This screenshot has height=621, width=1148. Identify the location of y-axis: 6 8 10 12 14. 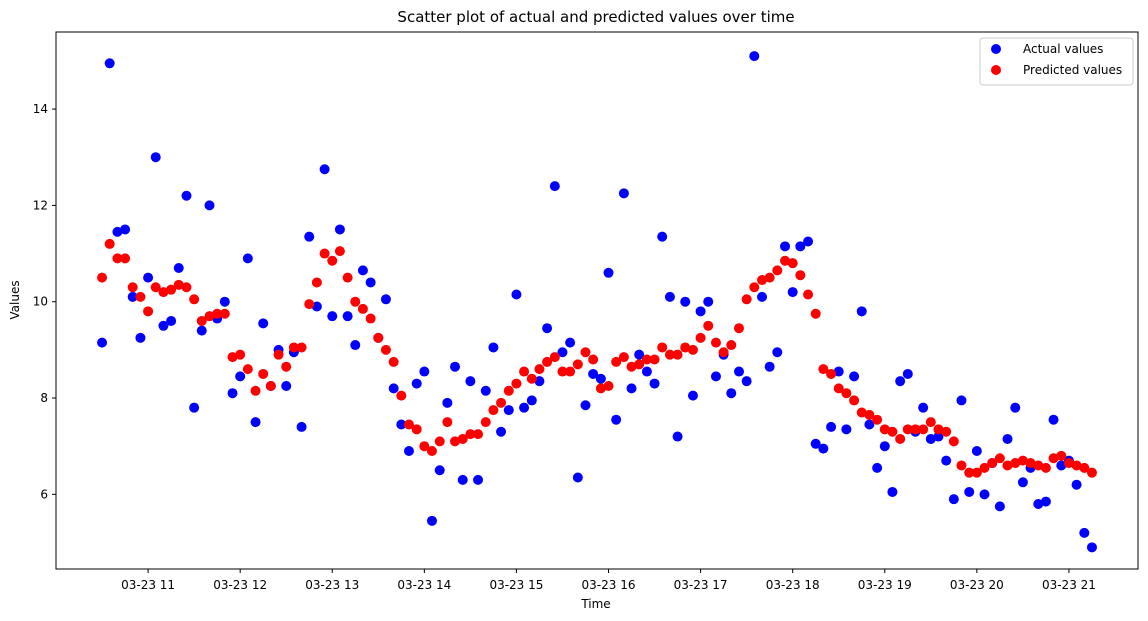
(44, 301).